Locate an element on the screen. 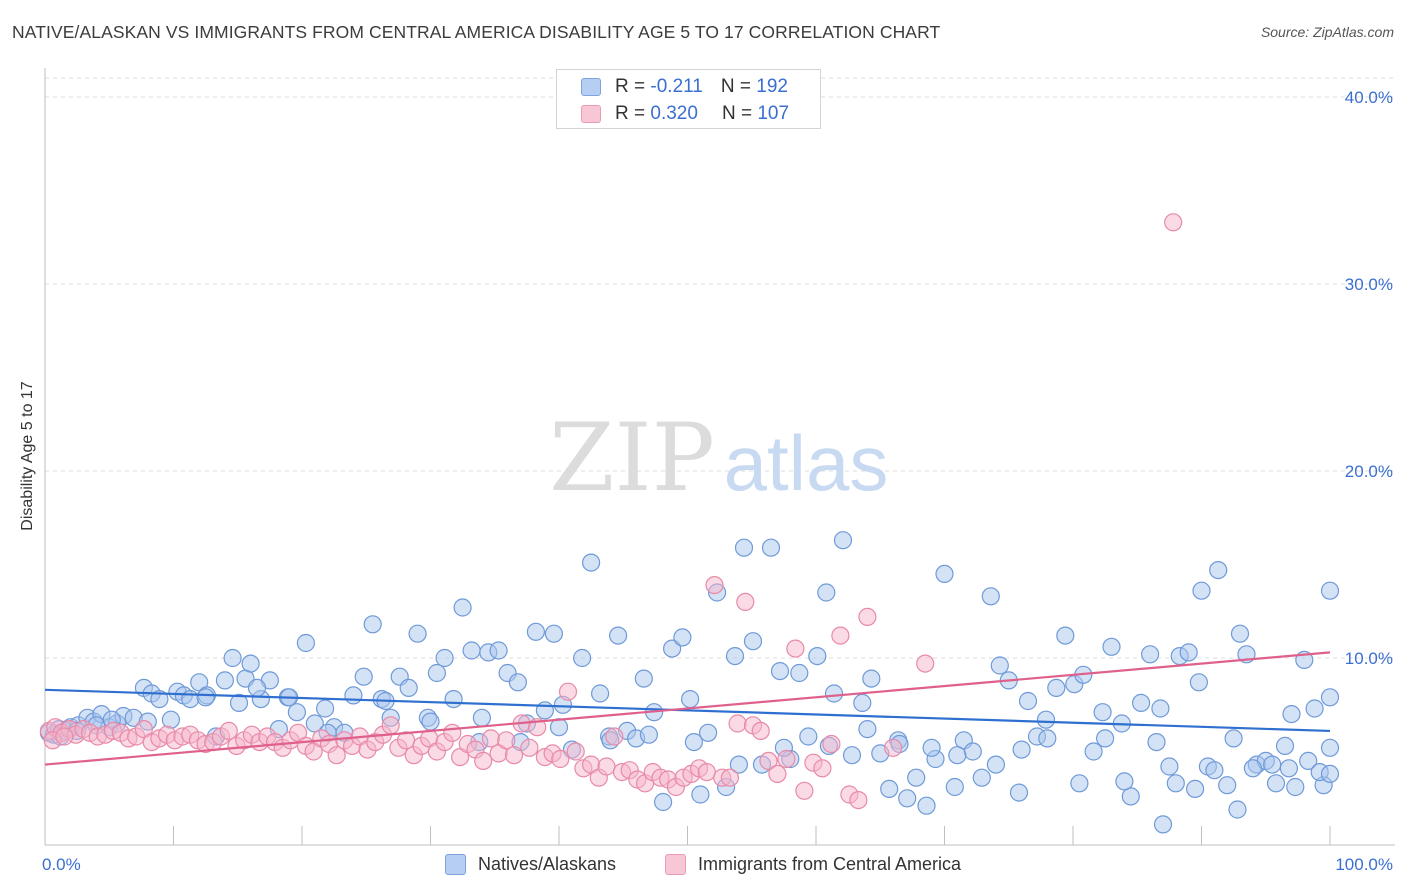 The image size is (1406, 892). legend-row-natives: R = -0.211 N = 192 is located at coordinates (684, 87).